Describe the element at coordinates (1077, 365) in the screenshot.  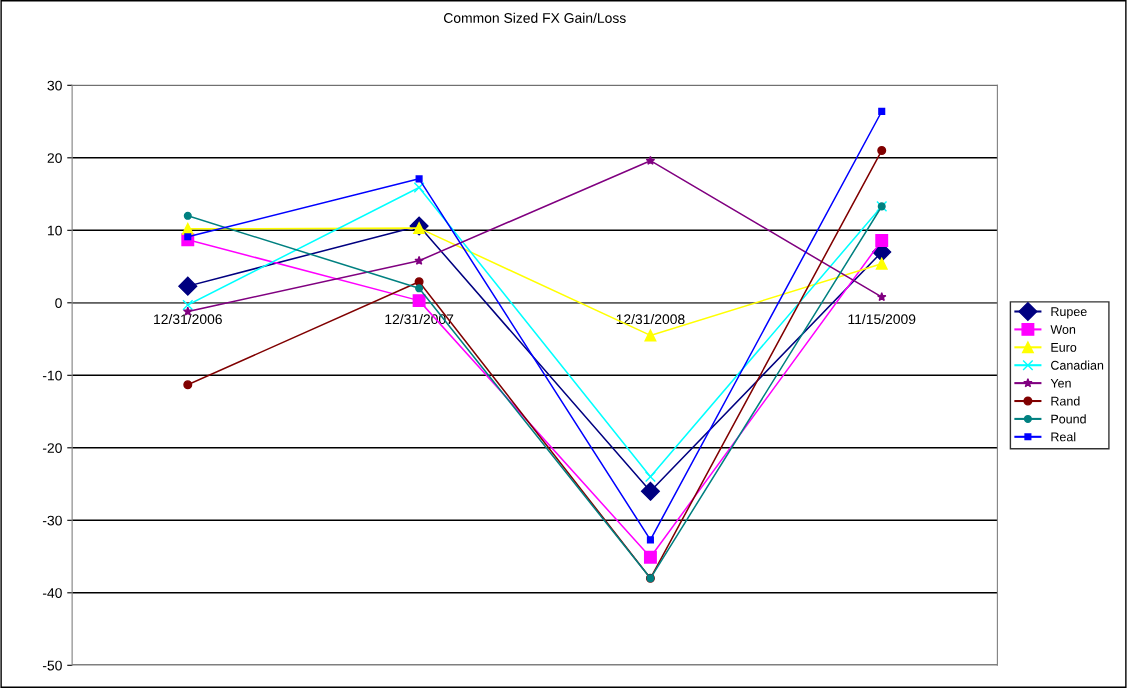
I see `legend-label: Canadian` at that location.